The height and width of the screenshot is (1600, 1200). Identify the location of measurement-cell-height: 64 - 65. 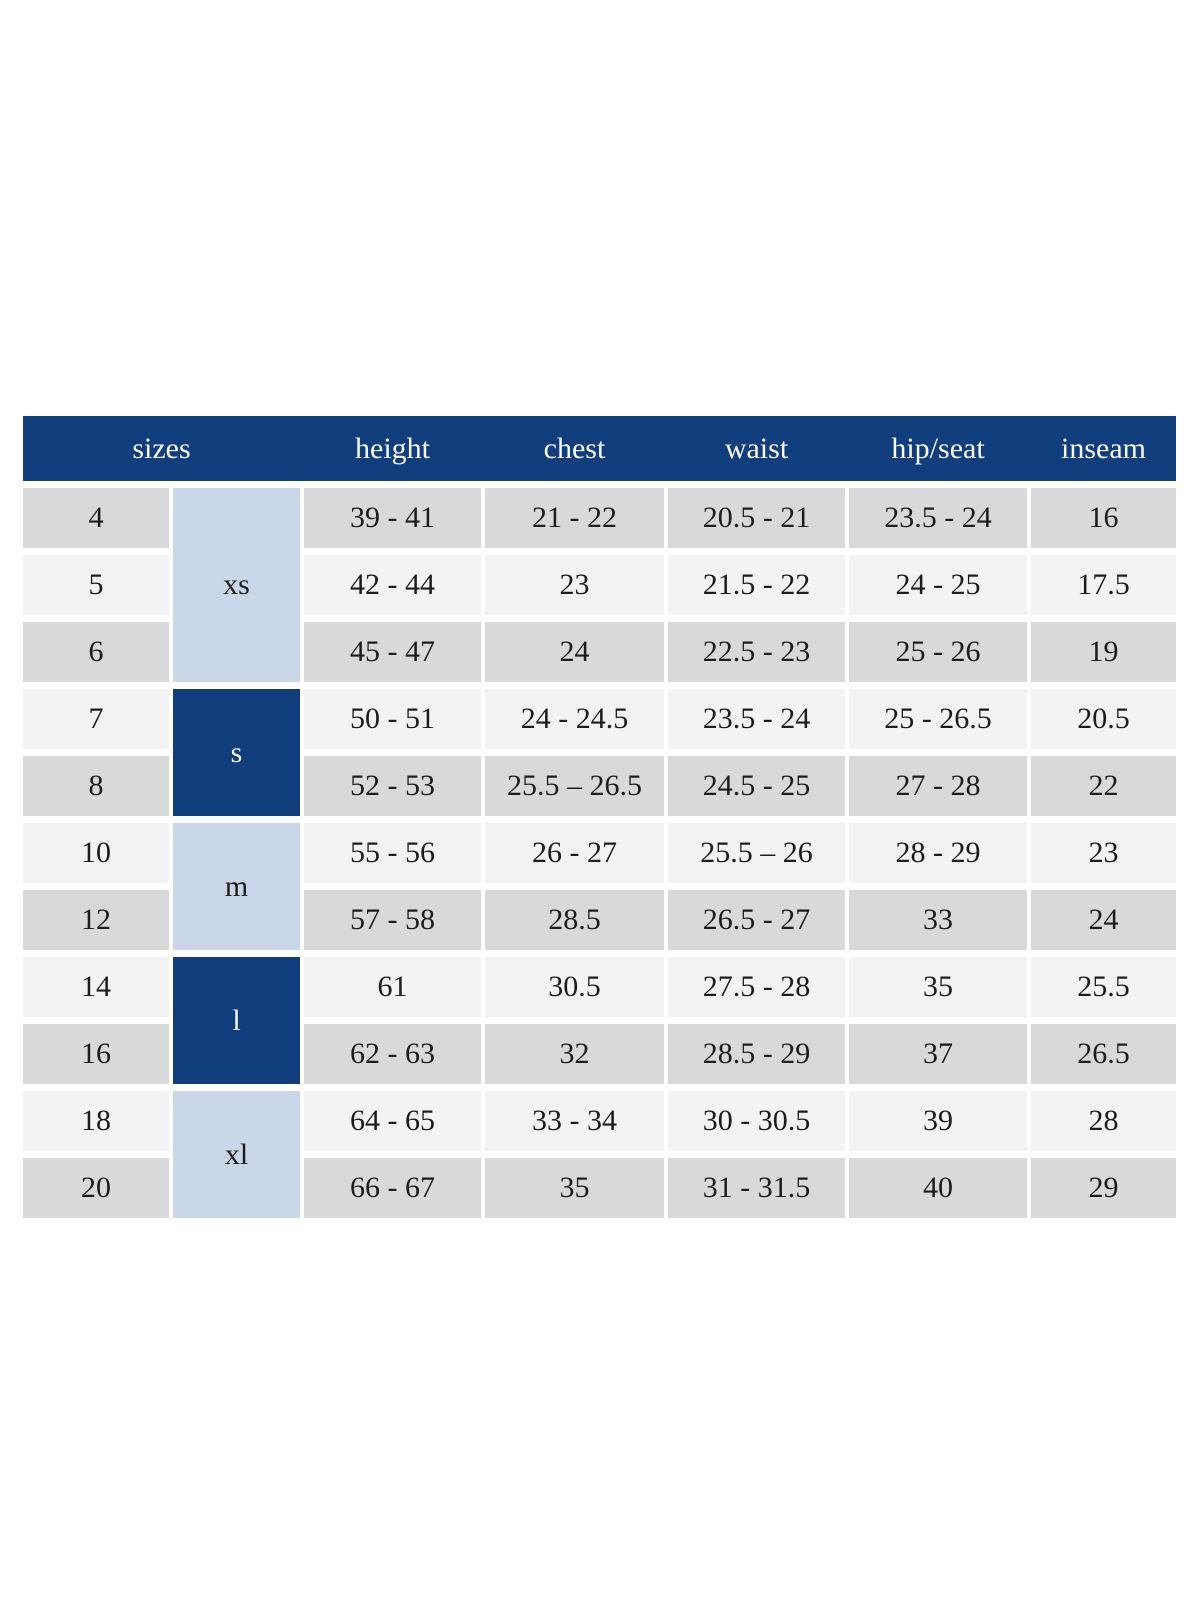
(392, 1121).